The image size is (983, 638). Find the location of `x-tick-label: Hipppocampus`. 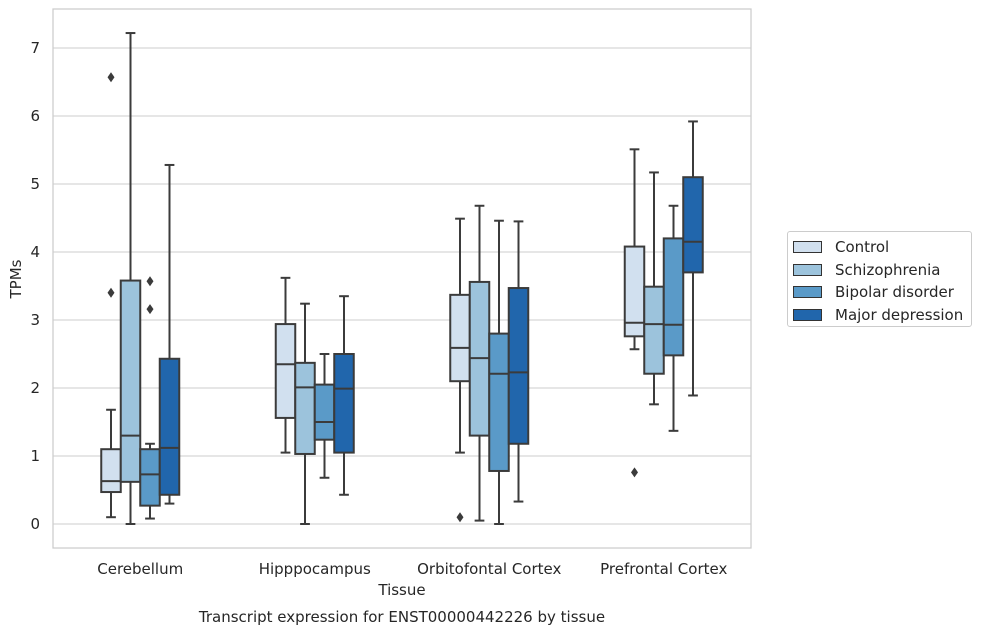

x-tick-label: Hipppocampus is located at coordinates (315, 569).